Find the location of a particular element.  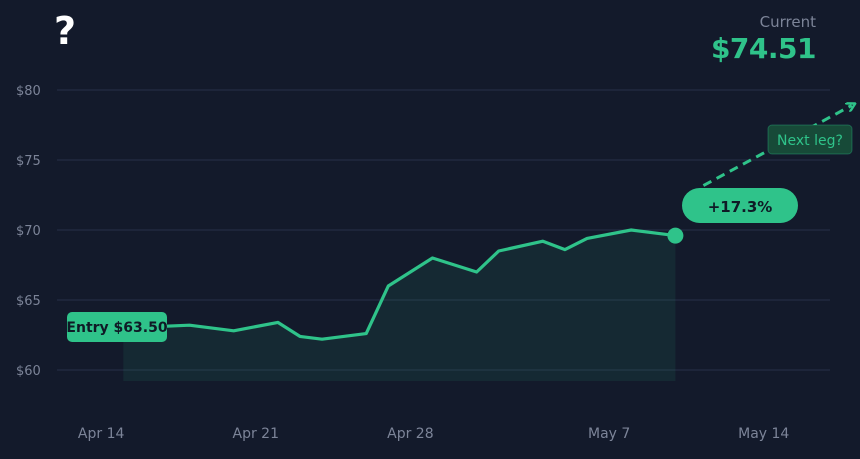

y-tick-label: $60 is located at coordinates (28, 371).